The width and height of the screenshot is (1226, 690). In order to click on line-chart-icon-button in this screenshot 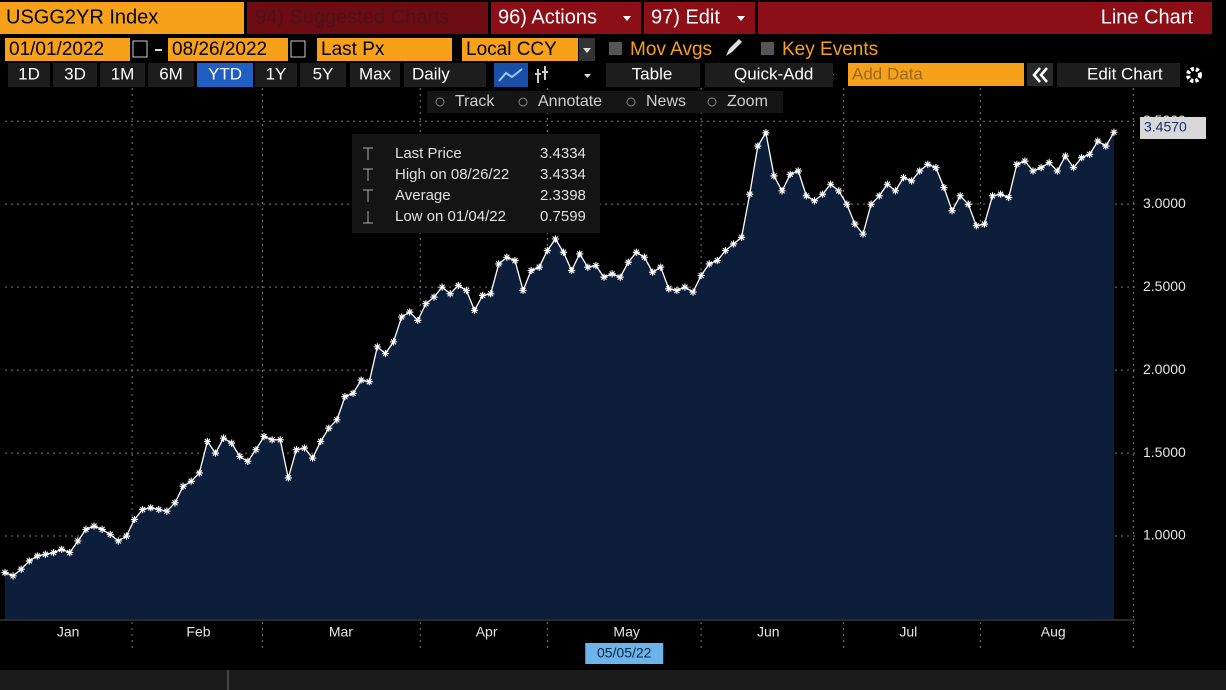, I will do `click(511, 75)`.